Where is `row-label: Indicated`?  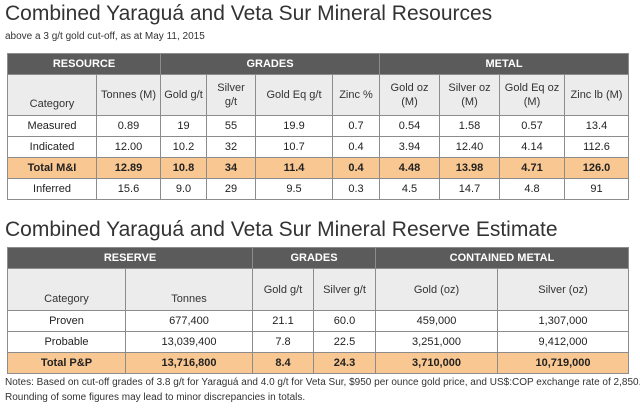 row-label: Indicated is located at coordinates (52, 147).